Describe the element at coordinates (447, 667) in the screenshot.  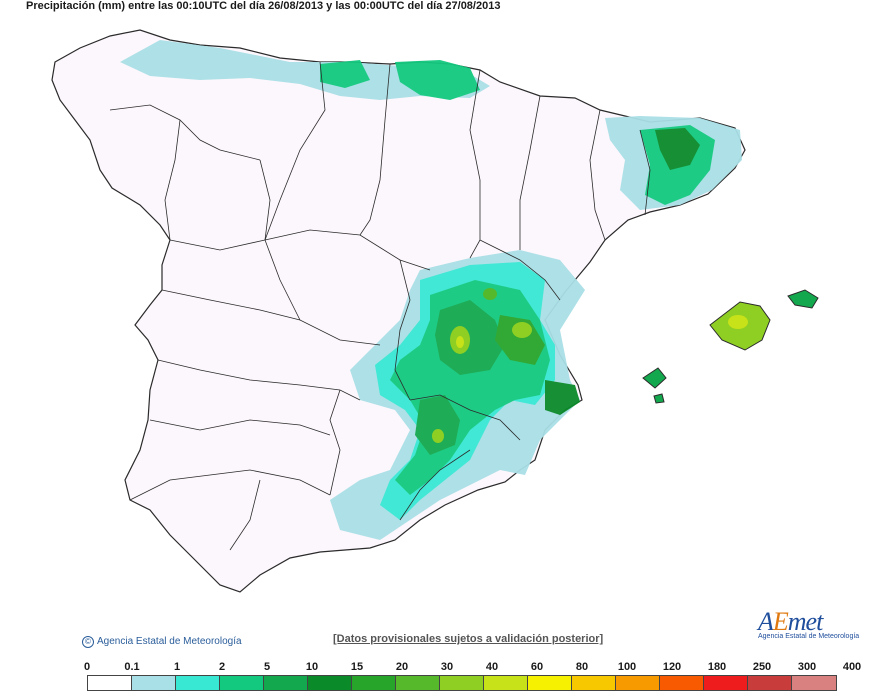
I see `legend-label: 30` at that location.